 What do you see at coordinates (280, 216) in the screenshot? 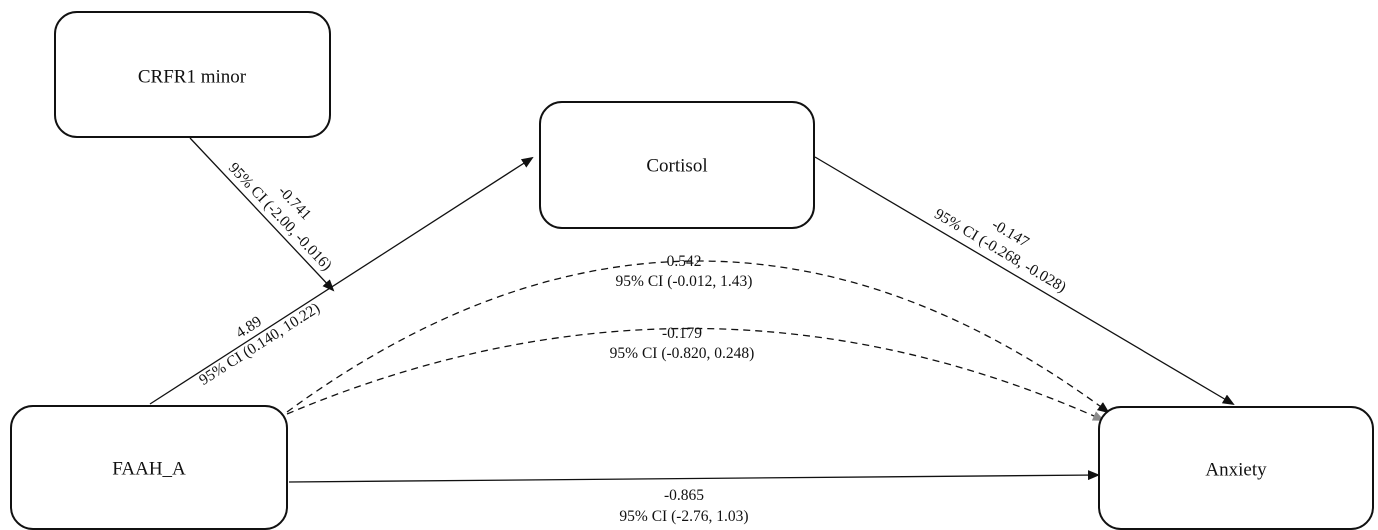
I see `label-crfr1-ci: 95% CI (-2.00, -0.016)` at bounding box center [280, 216].